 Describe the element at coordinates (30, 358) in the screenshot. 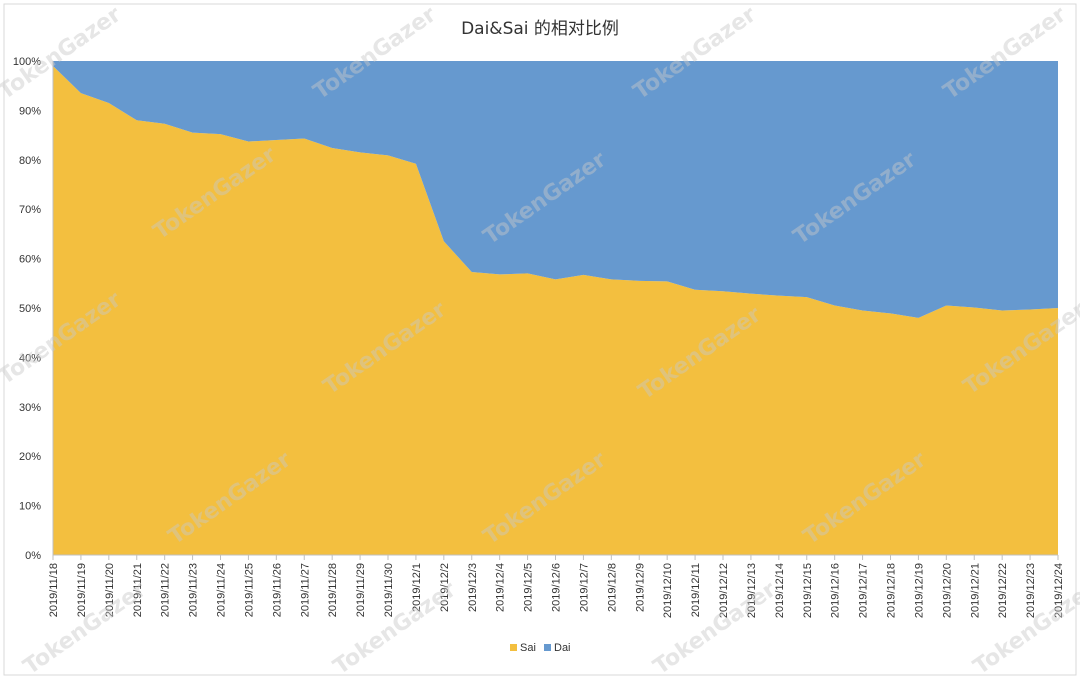

I see `y-tick-label: 40%` at that location.